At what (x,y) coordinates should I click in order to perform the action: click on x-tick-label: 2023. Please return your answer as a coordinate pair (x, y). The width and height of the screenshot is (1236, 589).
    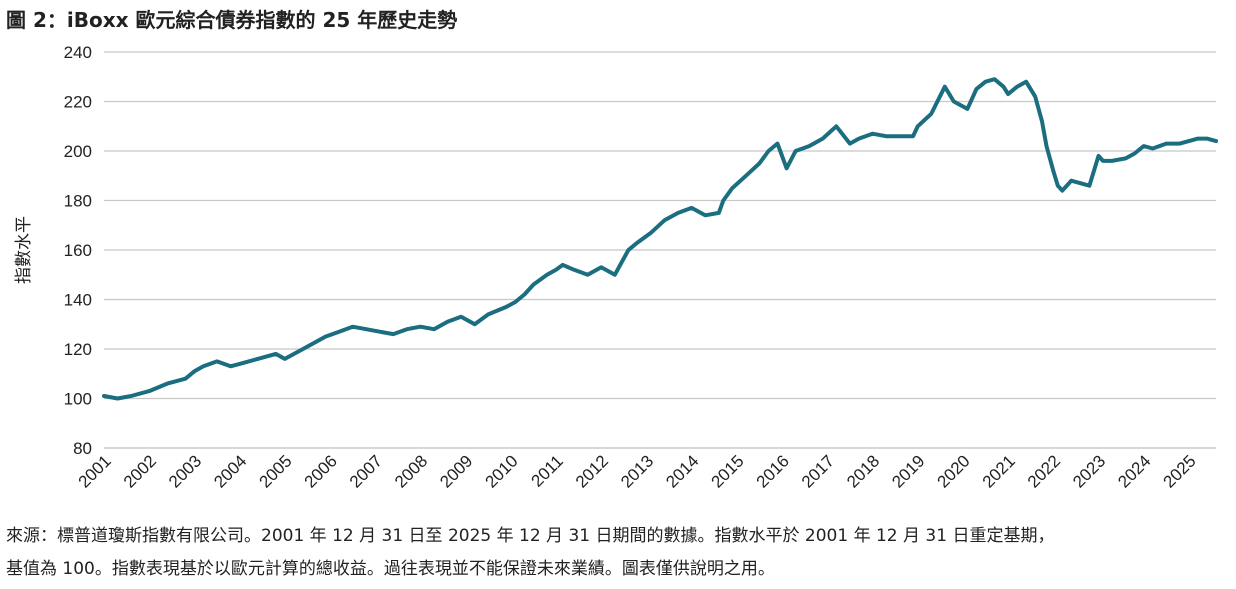
    Looking at the image, I should click on (1089, 471).